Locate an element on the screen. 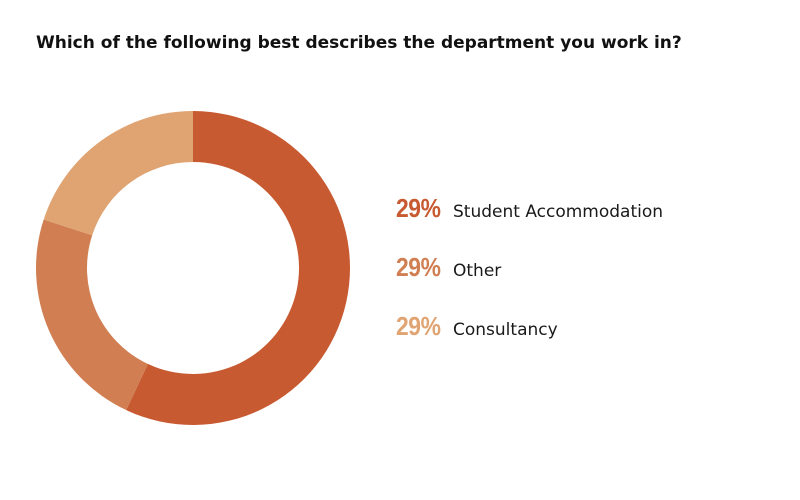 The width and height of the screenshot is (800, 500). legend-item-other: 29% Other is located at coordinates (529, 281).